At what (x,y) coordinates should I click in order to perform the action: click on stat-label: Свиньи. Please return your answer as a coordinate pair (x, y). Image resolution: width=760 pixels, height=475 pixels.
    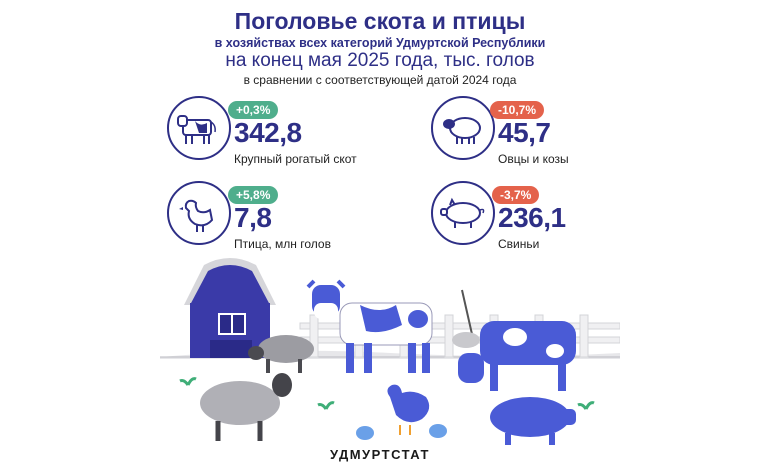
    Looking at the image, I should click on (519, 244).